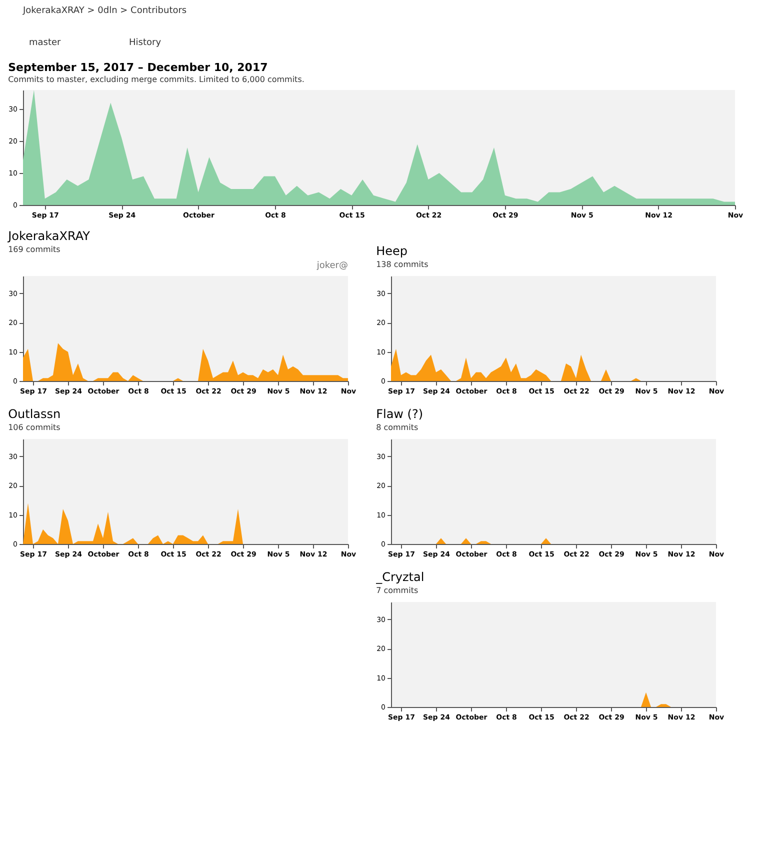 This screenshot has height=858, width=771. Describe the element at coordinates (45, 43) in the screenshot. I see `text: master` at that location.